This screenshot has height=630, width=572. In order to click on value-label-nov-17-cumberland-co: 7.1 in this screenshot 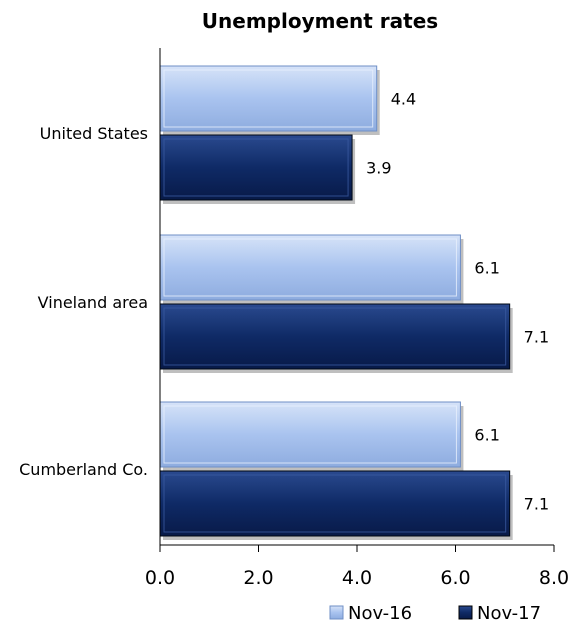, I will do `click(536, 504)`.